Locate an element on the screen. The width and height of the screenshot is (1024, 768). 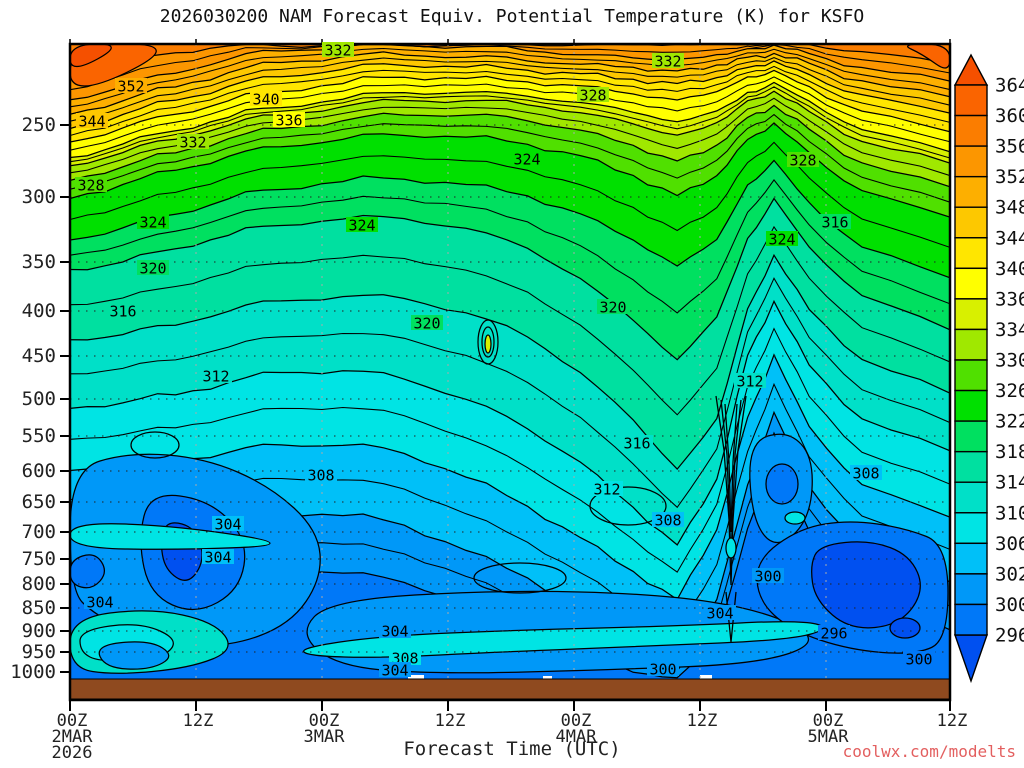
svg-text: 600 is located at coordinates (39, 471).